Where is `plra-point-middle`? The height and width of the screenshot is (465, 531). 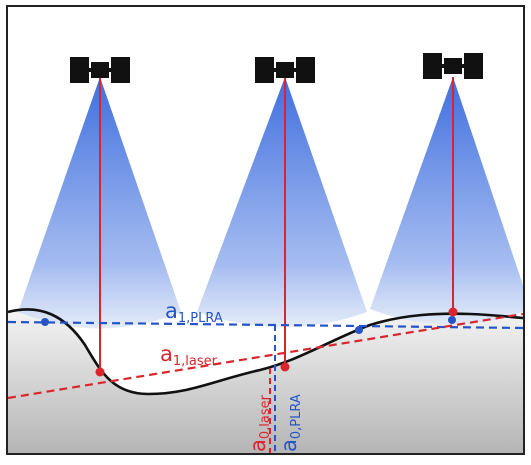
plra-point-middle is located at coordinates (359, 330).